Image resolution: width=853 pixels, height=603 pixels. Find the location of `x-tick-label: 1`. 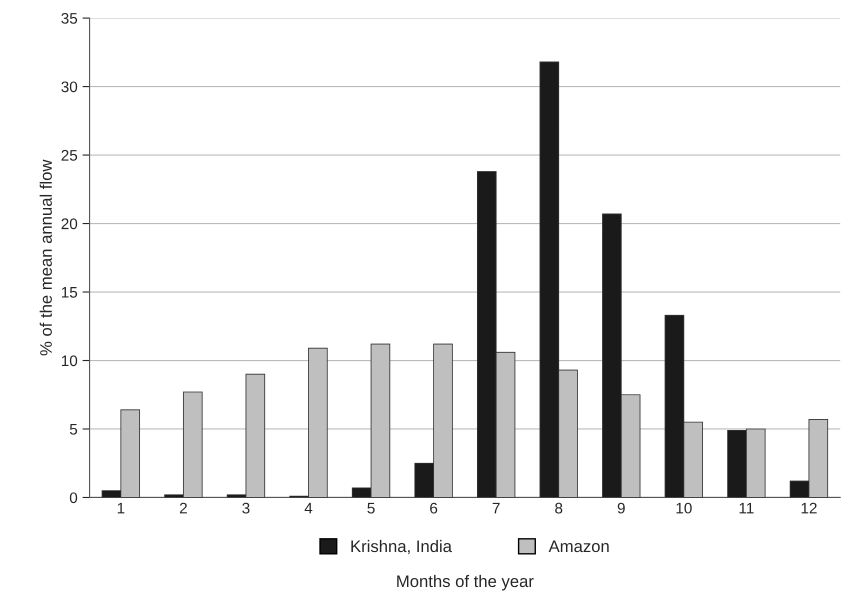

x-tick-label: 1 is located at coordinates (121, 508).